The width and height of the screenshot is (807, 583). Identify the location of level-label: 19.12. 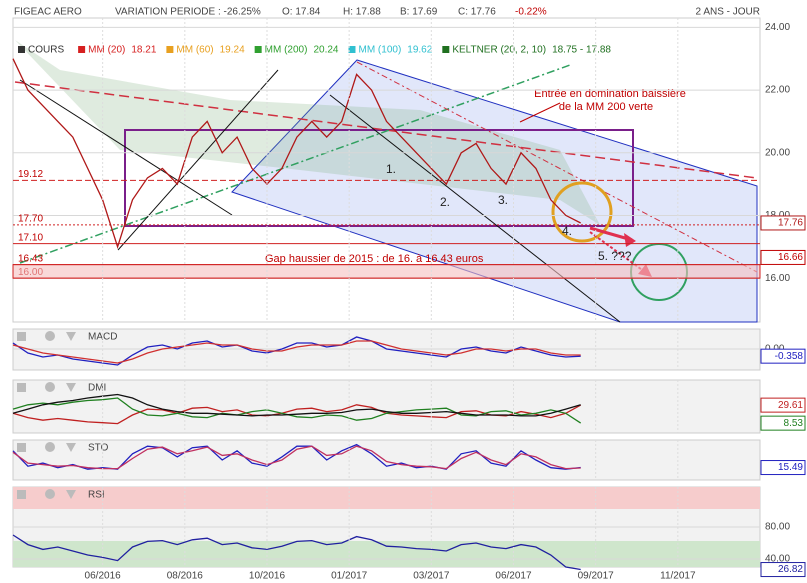
(30, 174).